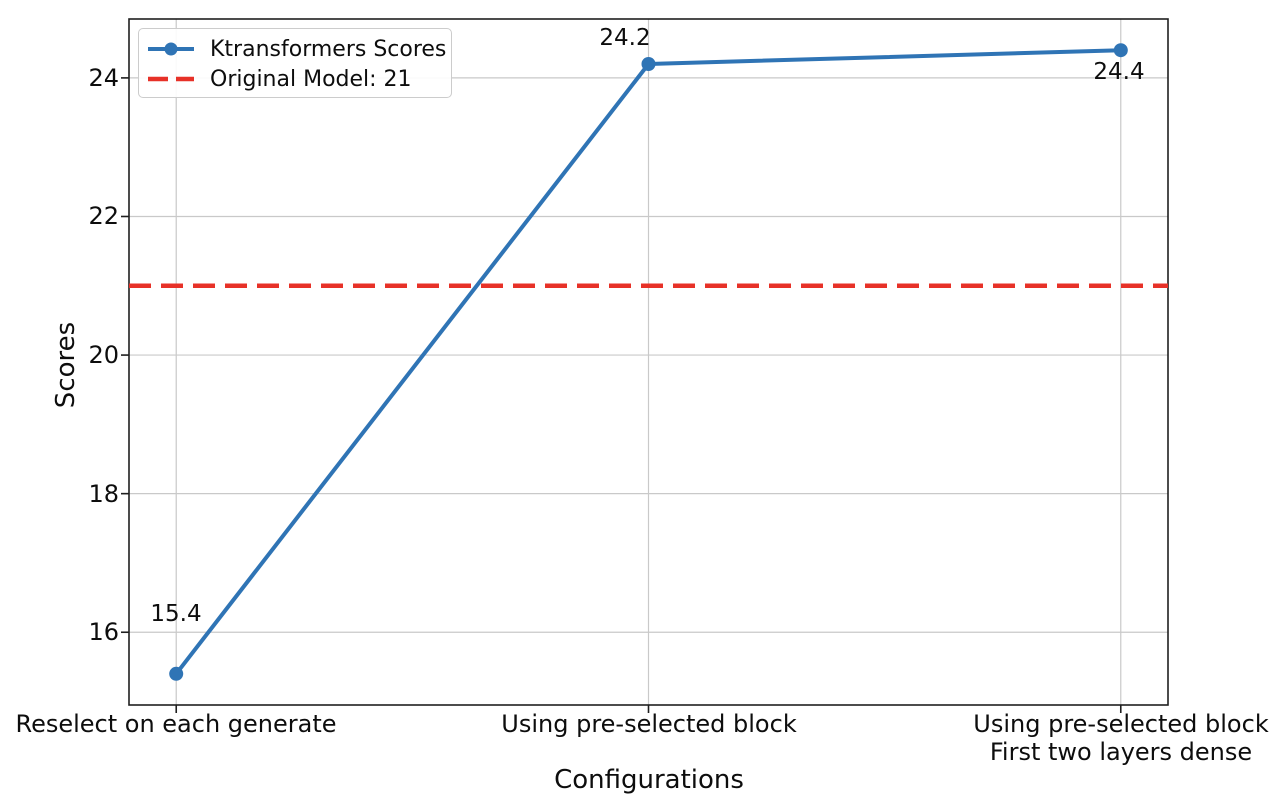 The height and width of the screenshot is (803, 1280). I want to click on legend-label-reference: Original Model: 21, so click(311, 79).